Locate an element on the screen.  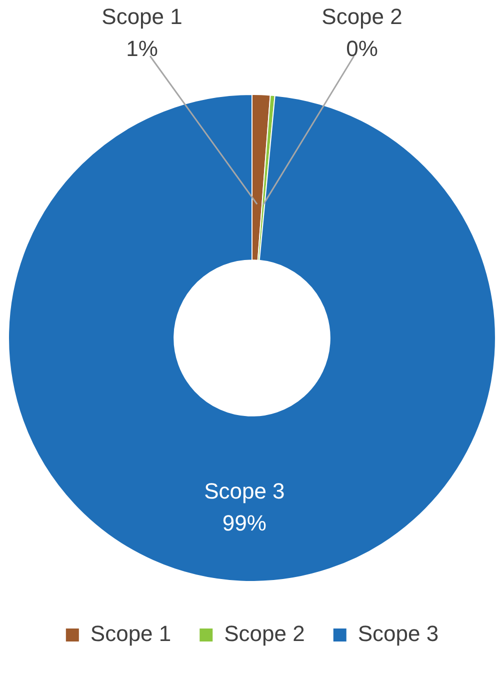
legend-label: Scope 1 is located at coordinates (131, 633).